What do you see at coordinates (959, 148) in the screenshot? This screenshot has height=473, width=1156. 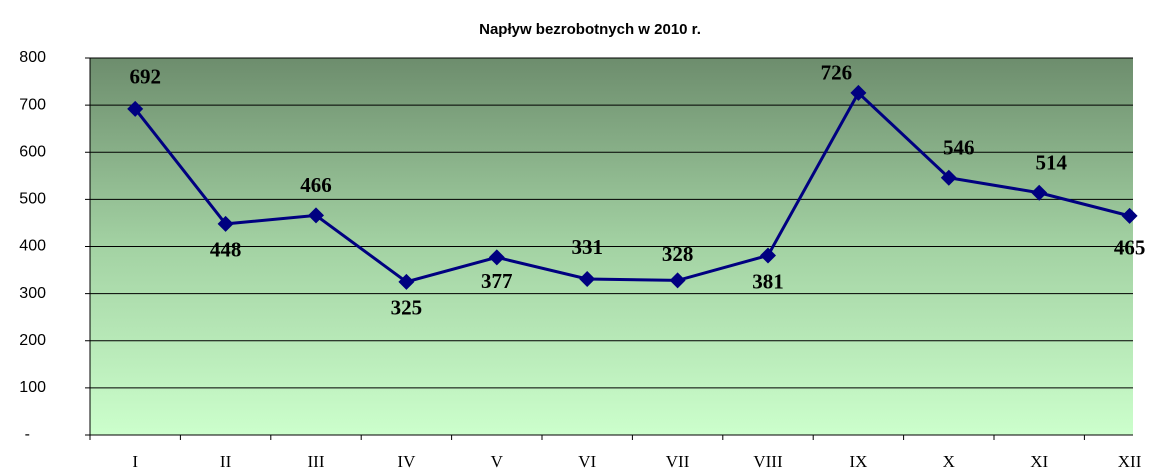 I see `data-label: 546` at bounding box center [959, 148].